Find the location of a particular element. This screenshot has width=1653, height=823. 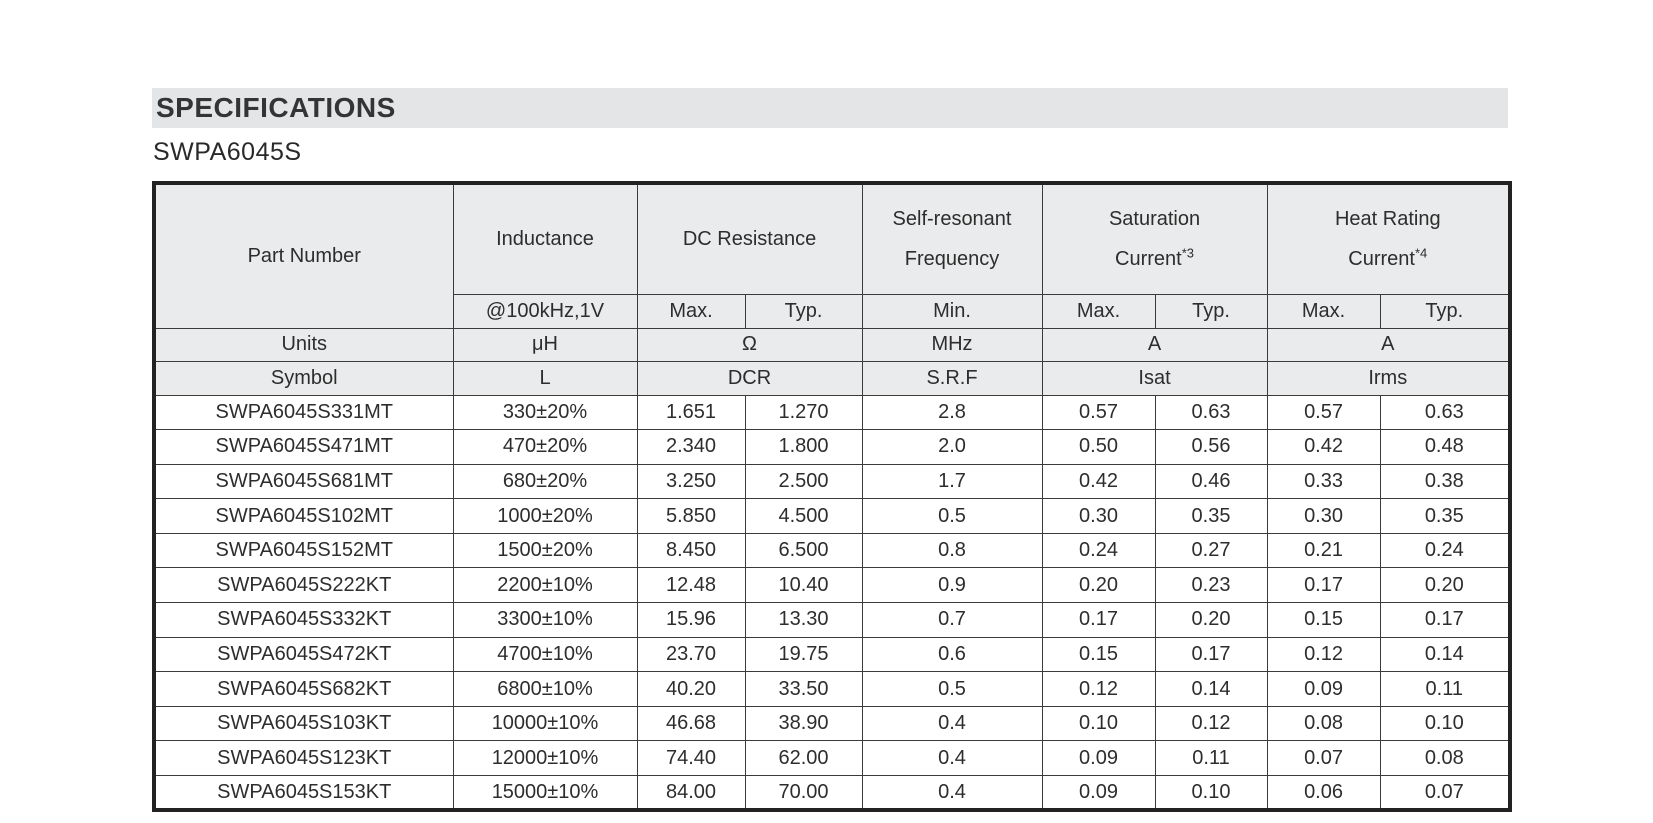

cell-srf-min: 0.7 is located at coordinates (952, 620).